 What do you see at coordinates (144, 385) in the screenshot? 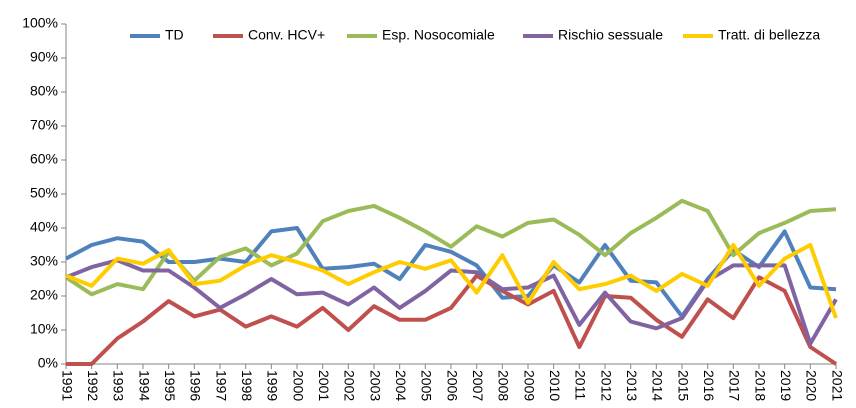
I see `x-tick-label: 1994` at bounding box center [144, 385].